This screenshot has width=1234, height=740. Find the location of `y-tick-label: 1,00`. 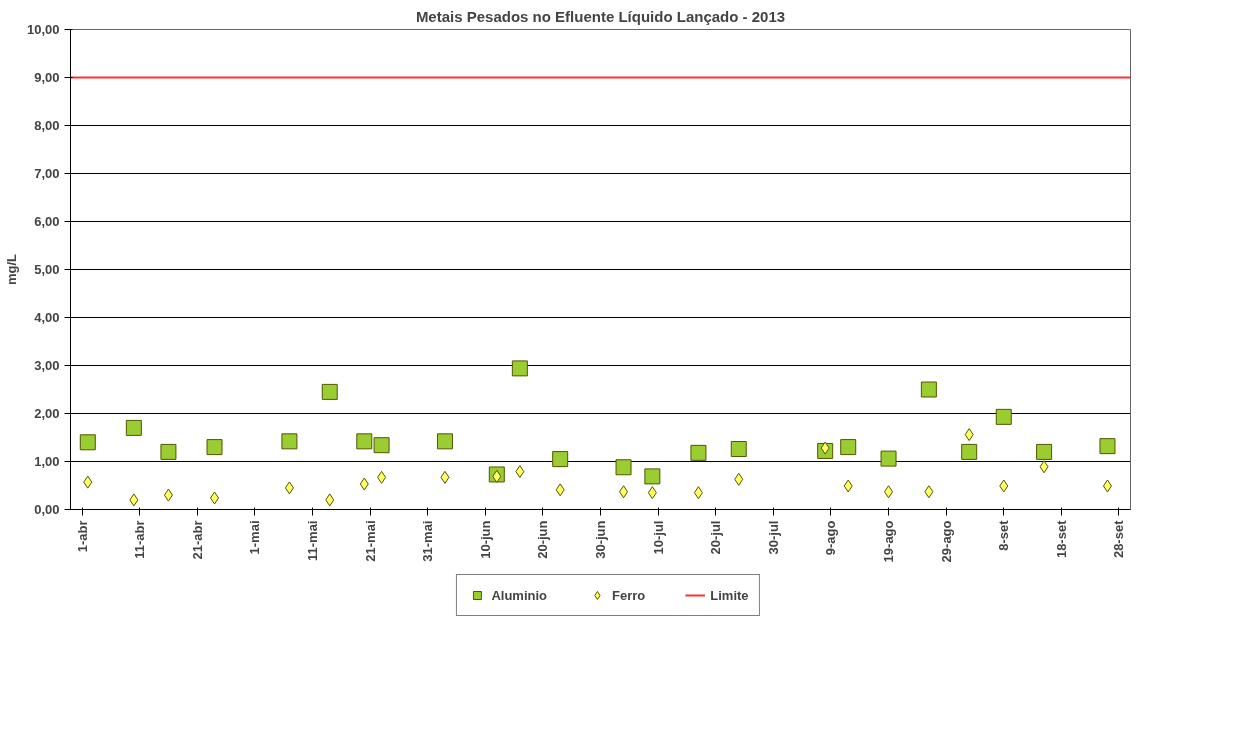

y-tick-label: 1,00 is located at coordinates (47, 461).